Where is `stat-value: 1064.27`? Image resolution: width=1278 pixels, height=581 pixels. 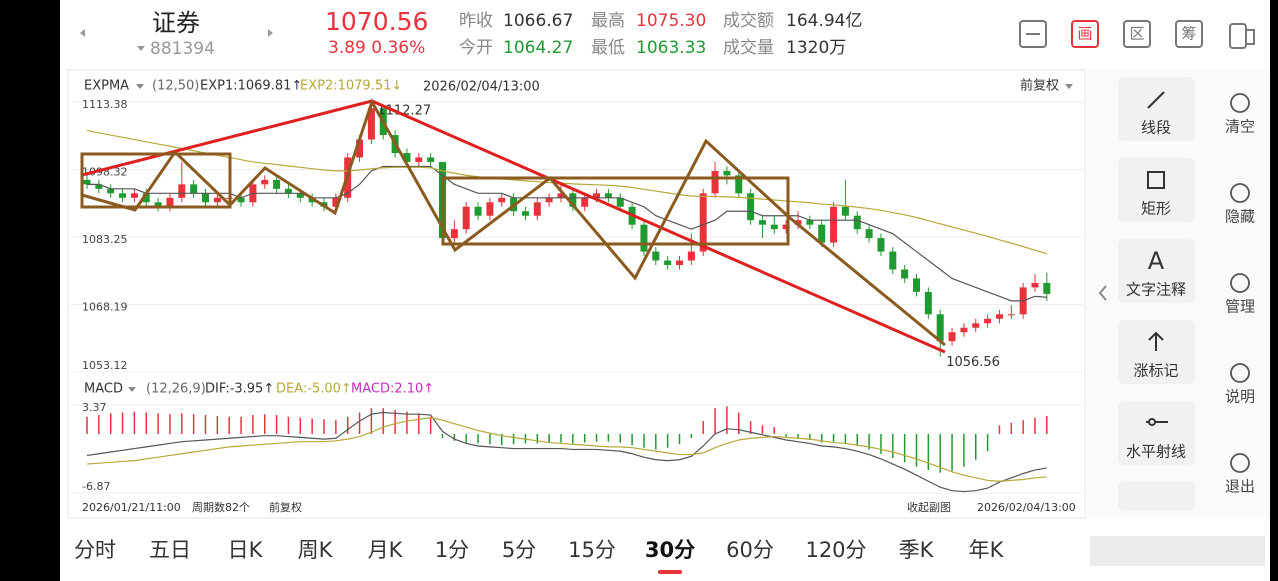
stat-value: 1064.27 is located at coordinates (538, 48).